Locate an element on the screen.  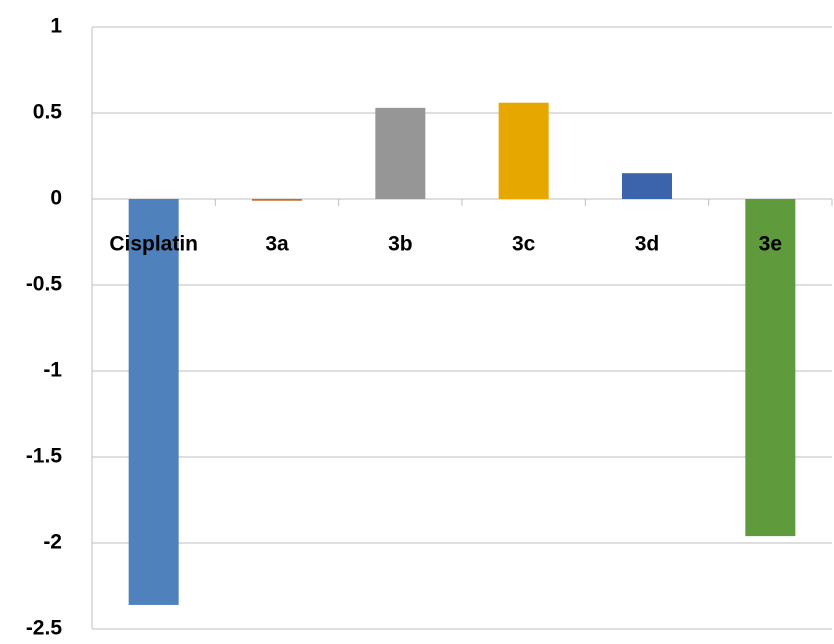
x-tick-label: 3d is located at coordinates (647, 244).